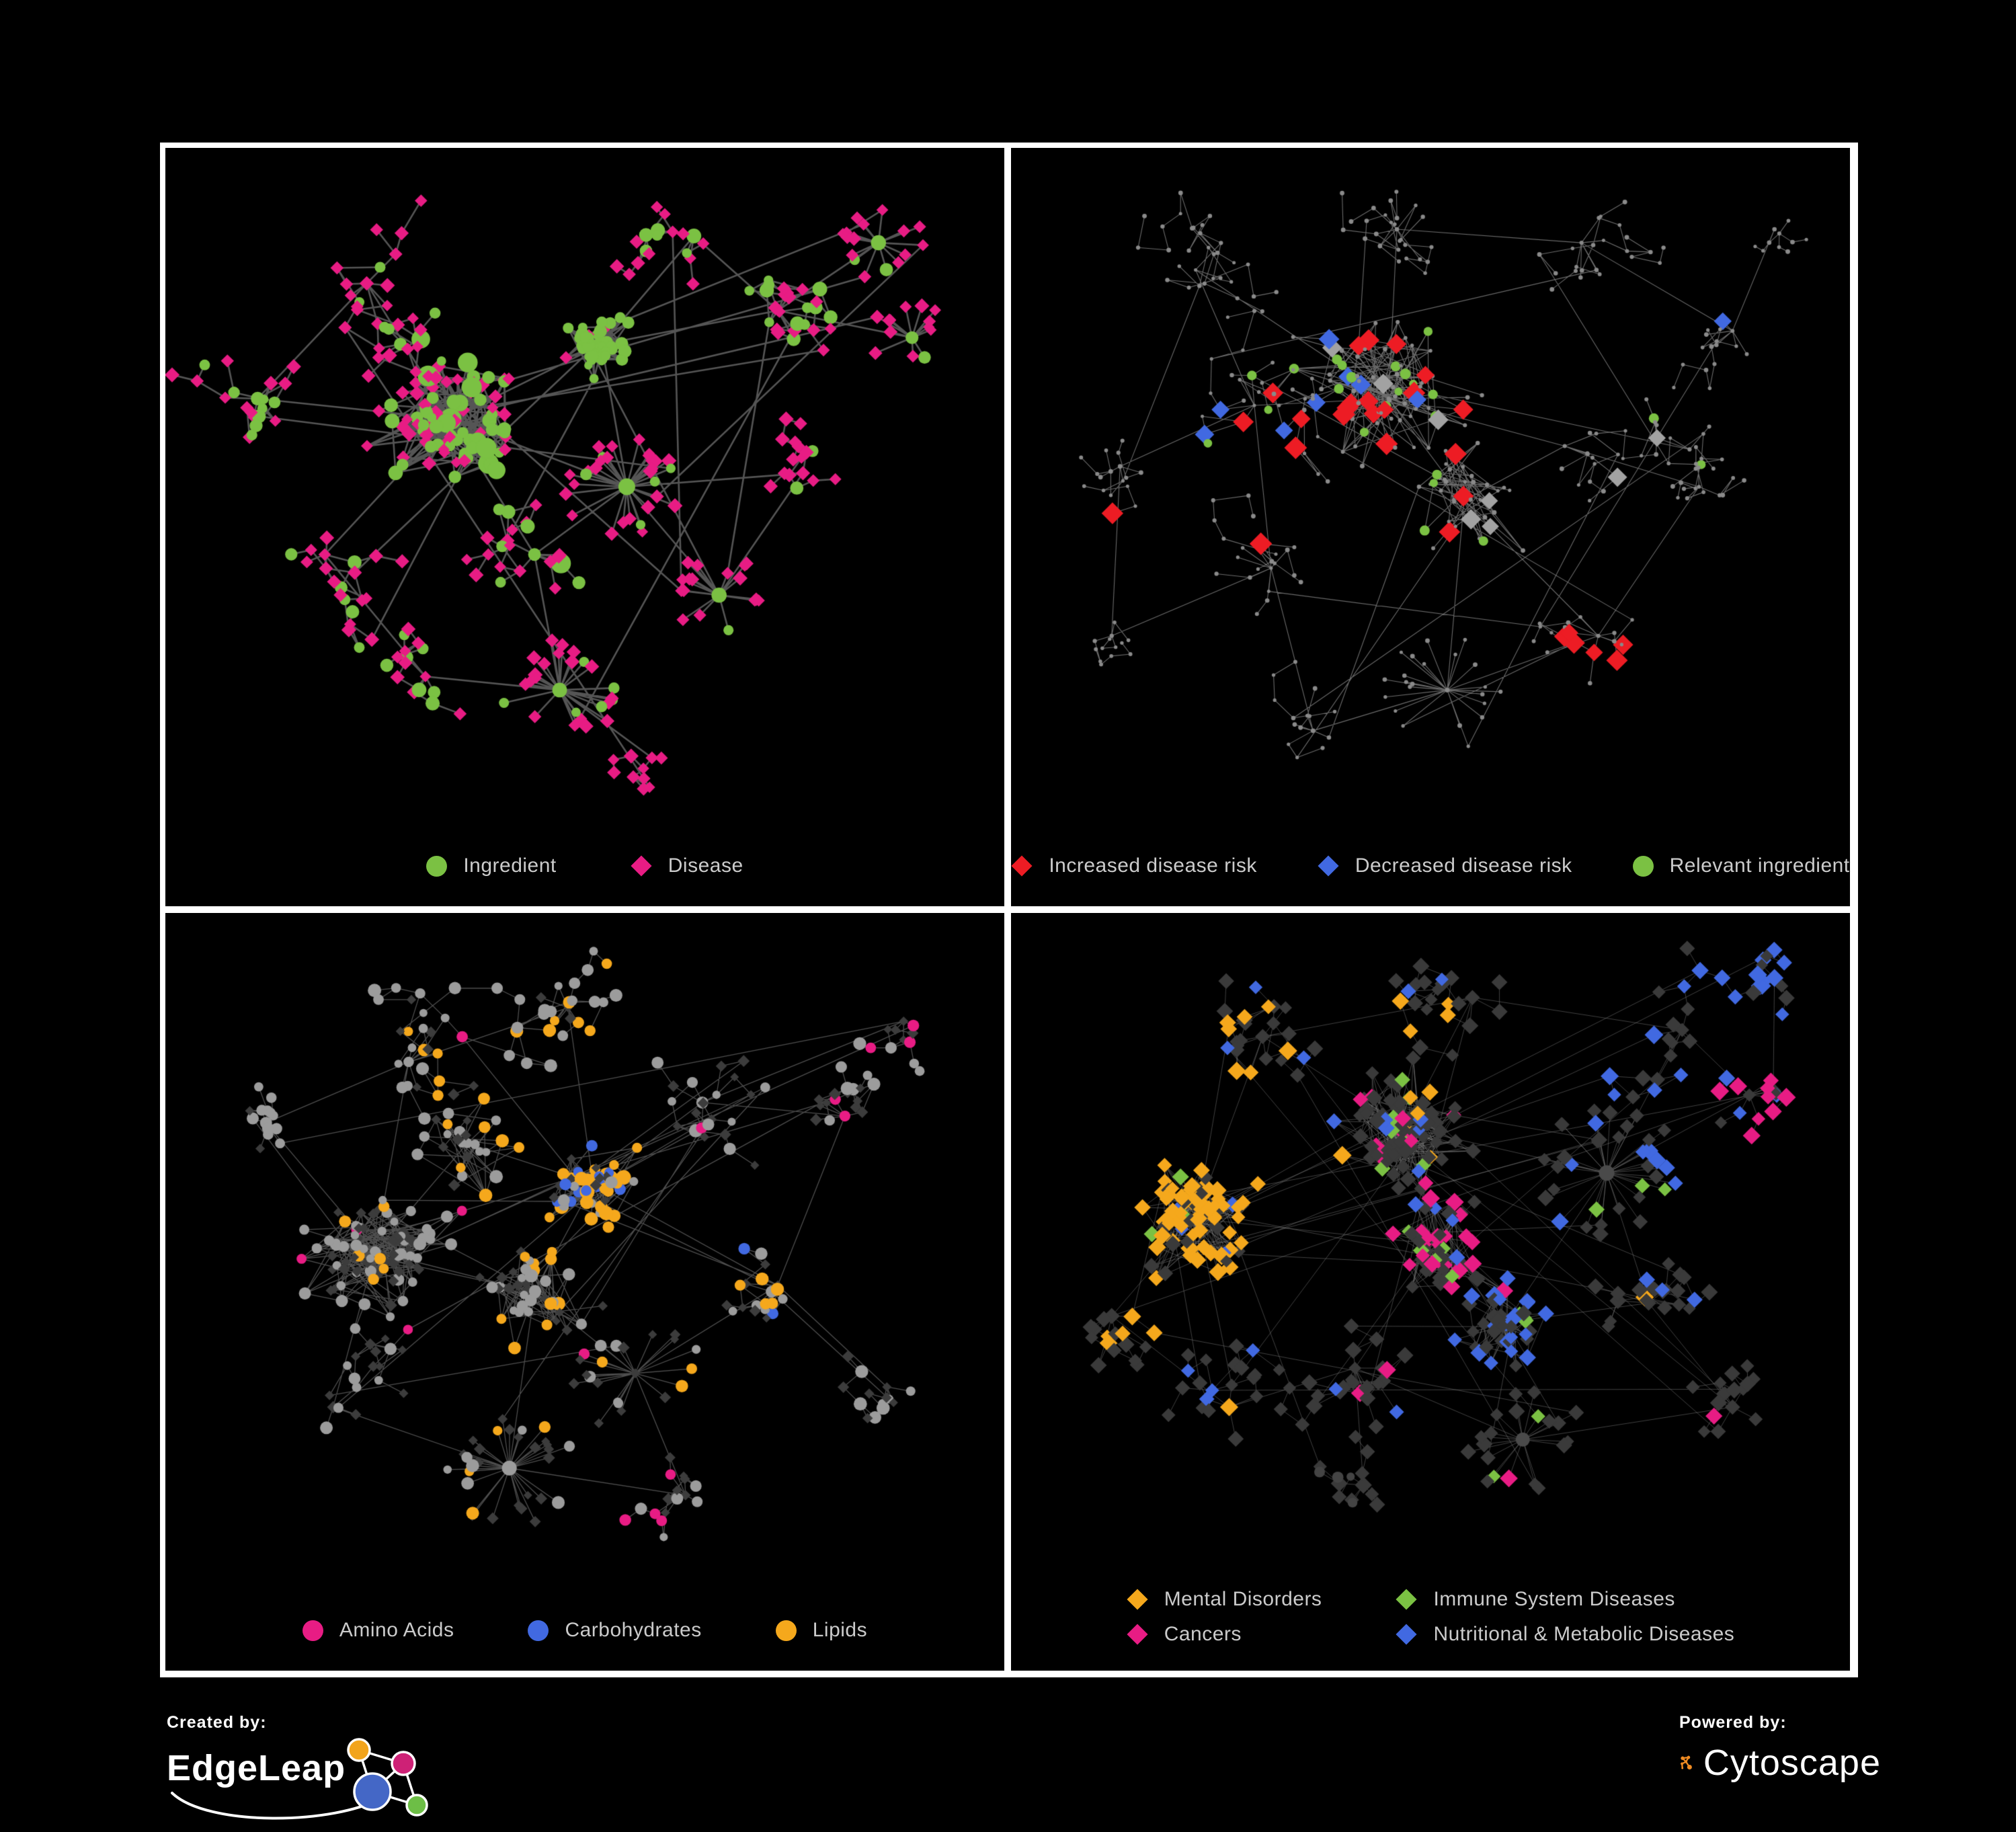 This screenshot has height=1832, width=2016. What do you see at coordinates (416, 1805) in the screenshot?
I see `edgeleap-green-node` at bounding box center [416, 1805].